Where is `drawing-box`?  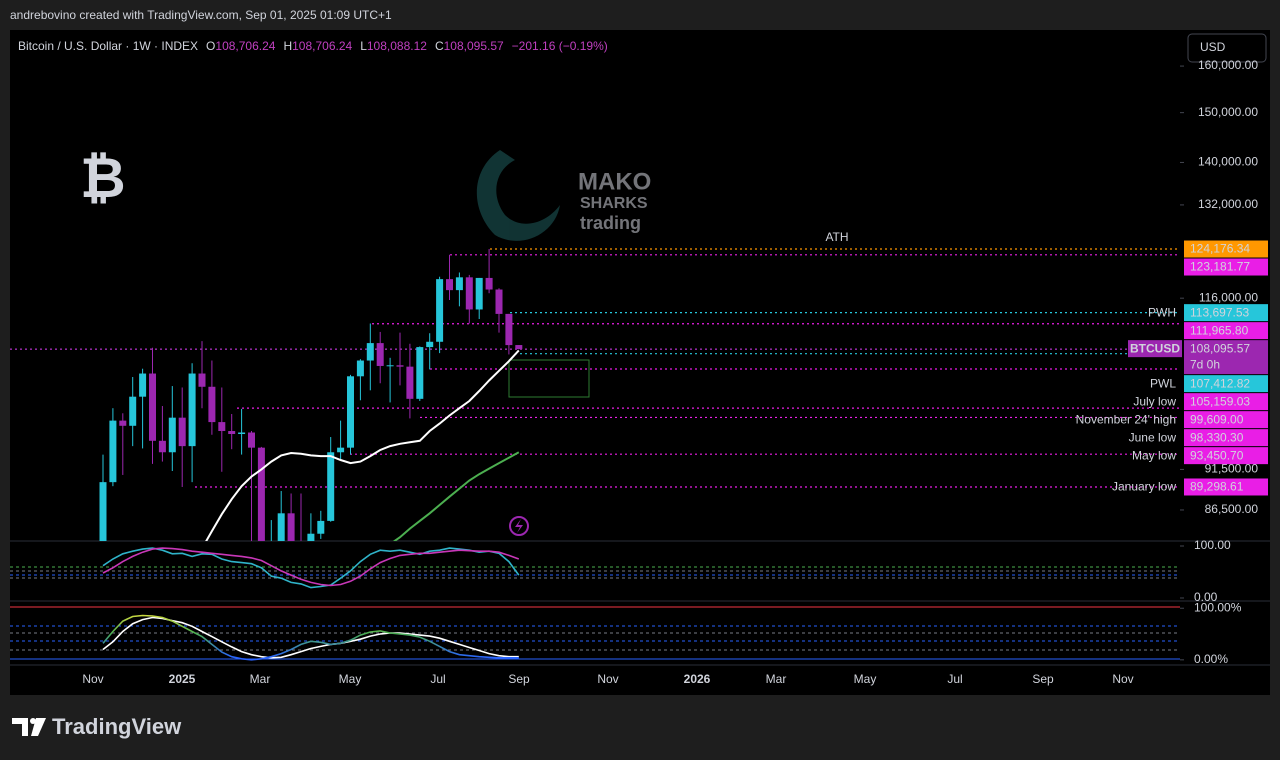 drawing-box is located at coordinates (549, 378).